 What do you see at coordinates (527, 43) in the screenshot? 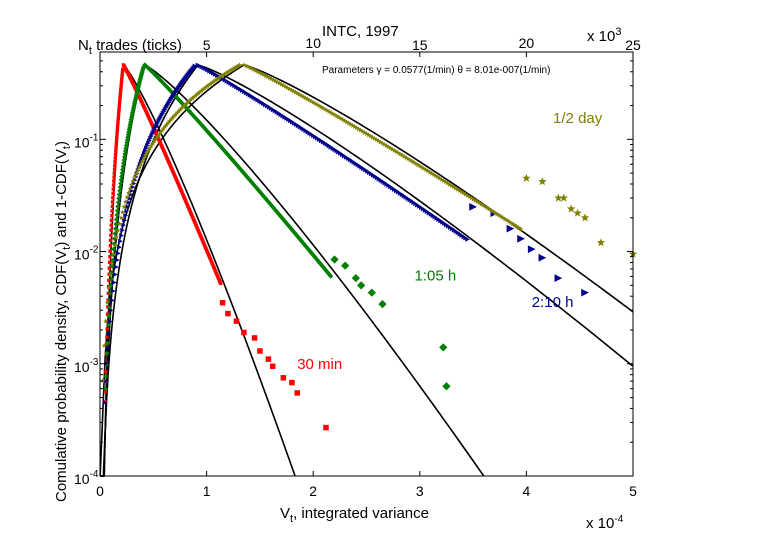
I see `top-tick-label: 20` at bounding box center [527, 43].